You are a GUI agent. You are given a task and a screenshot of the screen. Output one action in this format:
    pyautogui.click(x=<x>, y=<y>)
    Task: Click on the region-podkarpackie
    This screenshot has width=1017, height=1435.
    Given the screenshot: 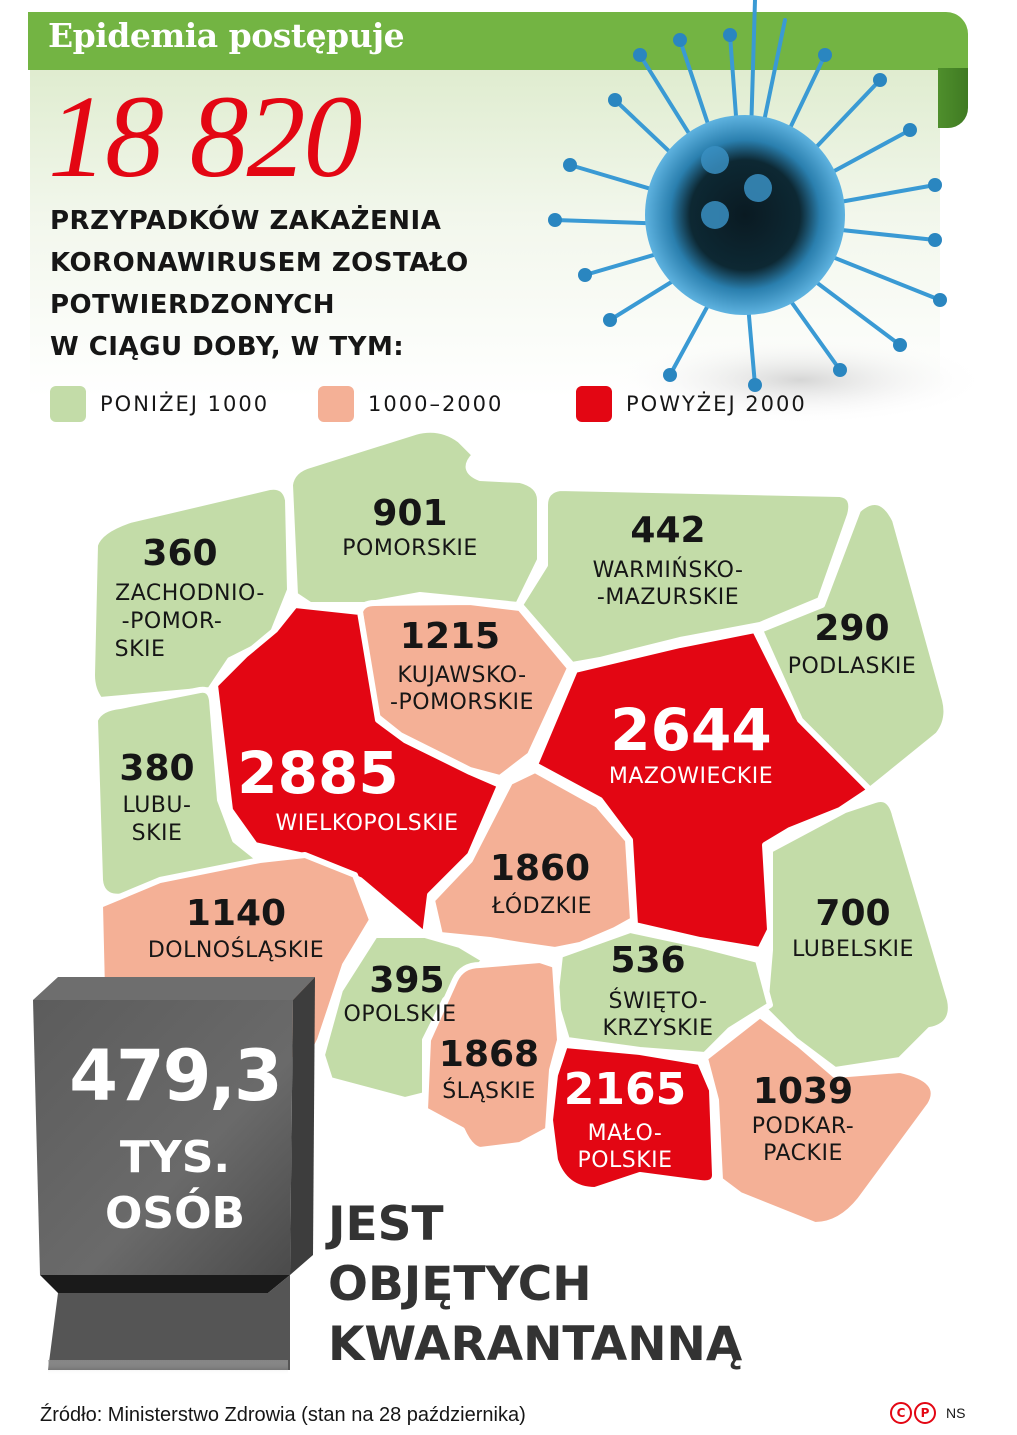 What is the action you would take?
    pyautogui.click(x=819, y=1120)
    